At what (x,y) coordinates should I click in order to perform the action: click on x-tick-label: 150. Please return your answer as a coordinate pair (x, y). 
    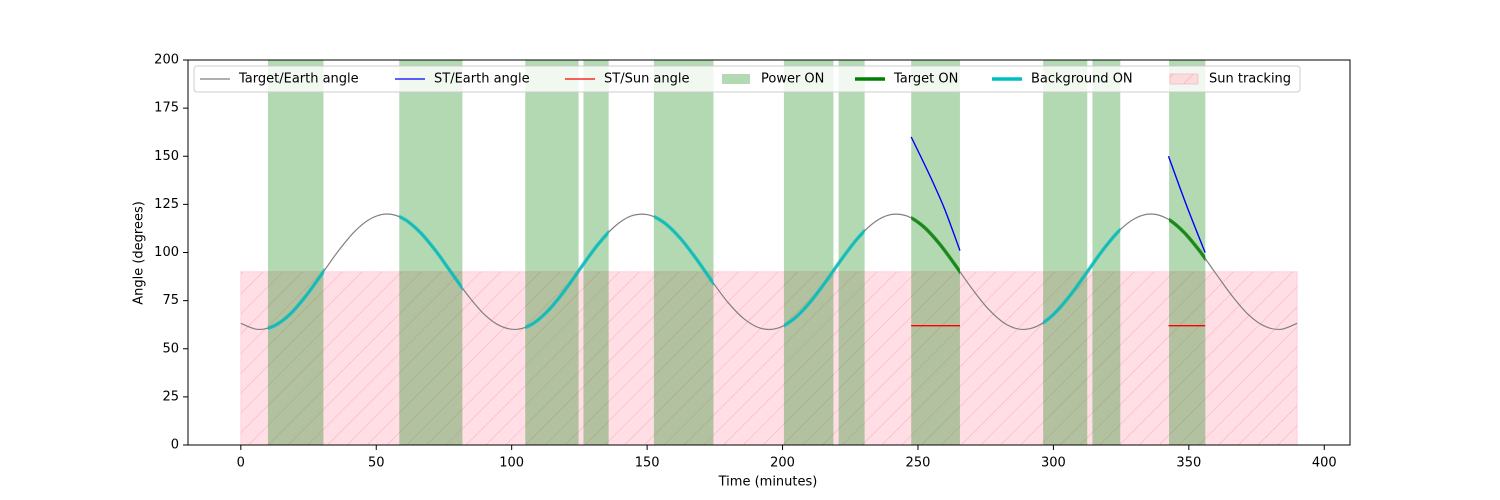
    Looking at the image, I should click on (647, 463).